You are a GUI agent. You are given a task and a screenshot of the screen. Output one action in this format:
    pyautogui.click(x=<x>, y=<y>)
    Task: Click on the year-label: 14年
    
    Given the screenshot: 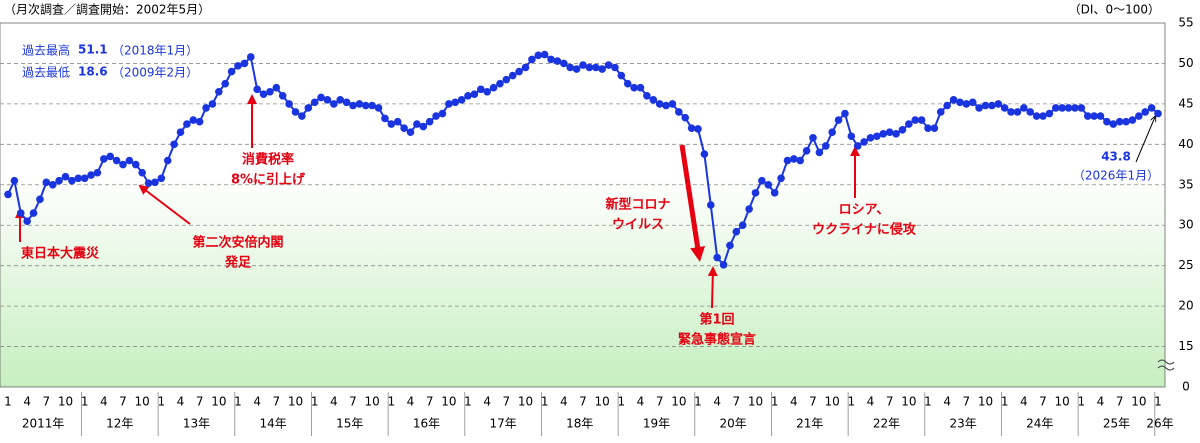 What is the action you would take?
    pyautogui.click(x=272, y=424)
    